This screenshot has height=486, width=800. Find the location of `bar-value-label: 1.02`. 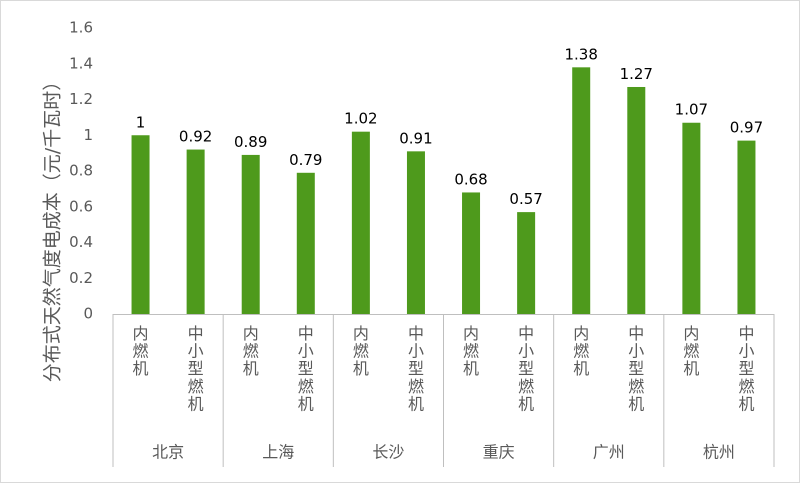

bar-value-label: 1.02 is located at coordinates (360, 119).